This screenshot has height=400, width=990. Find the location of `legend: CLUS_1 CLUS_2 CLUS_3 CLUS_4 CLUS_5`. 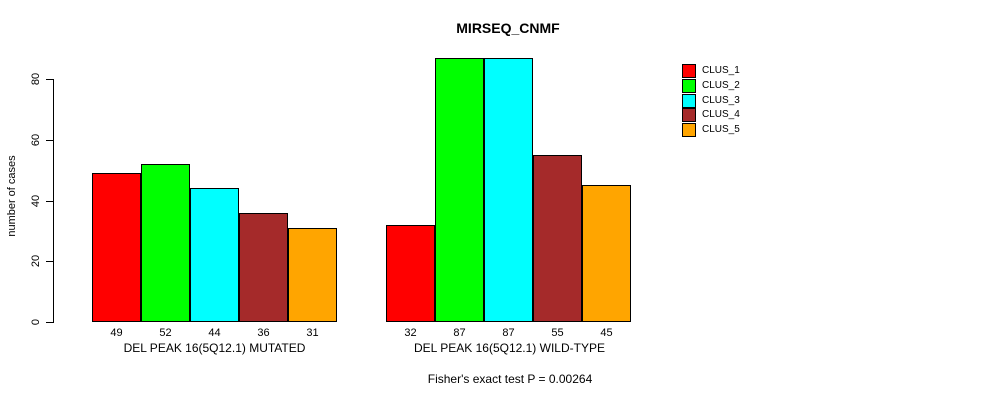

legend: CLUS_1 CLUS_2 CLUS_3 CLUS_4 CLUS_5 is located at coordinates (711, 101).